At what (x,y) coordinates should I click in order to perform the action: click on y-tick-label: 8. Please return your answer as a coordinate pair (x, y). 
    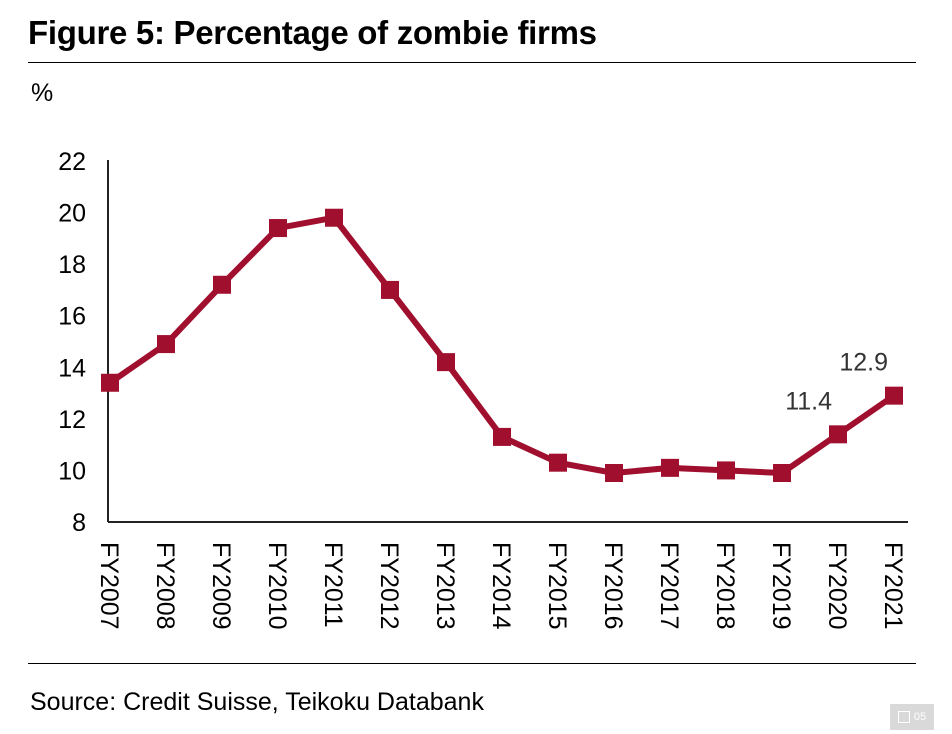
    Looking at the image, I should click on (79, 523).